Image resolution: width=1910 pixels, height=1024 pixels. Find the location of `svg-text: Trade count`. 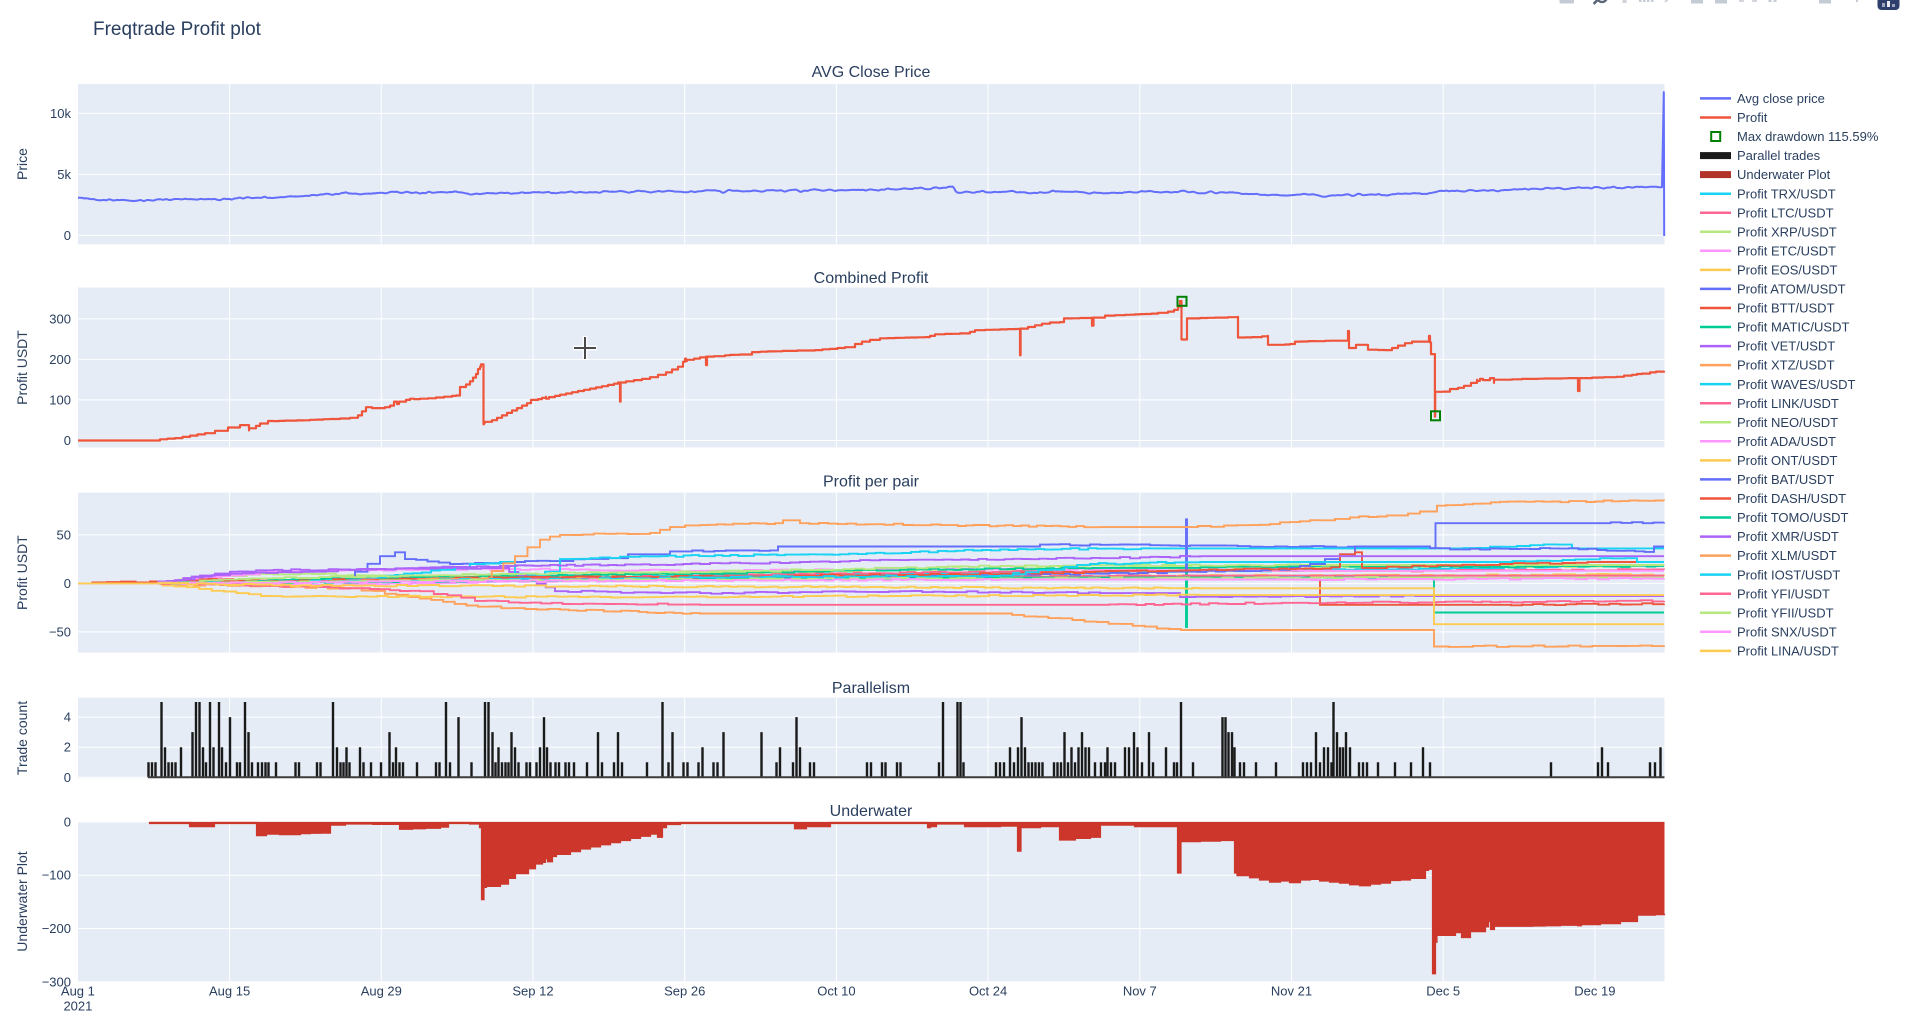

svg-text: Trade count is located at coordinates (22, 738).